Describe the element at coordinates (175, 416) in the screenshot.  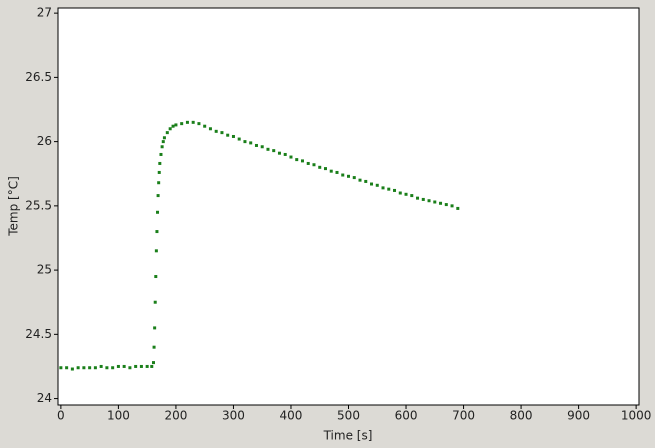
I see `x-tick-label: 200` at that location.